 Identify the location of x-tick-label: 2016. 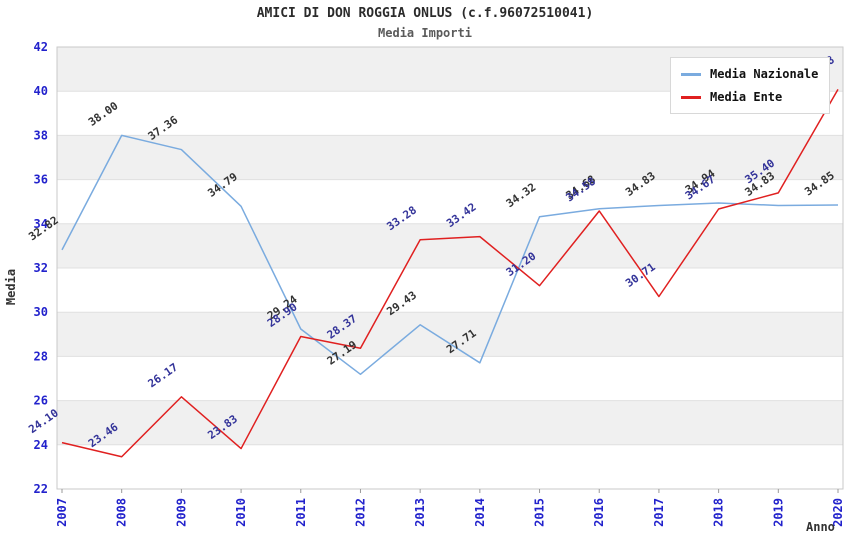
(599, 512).